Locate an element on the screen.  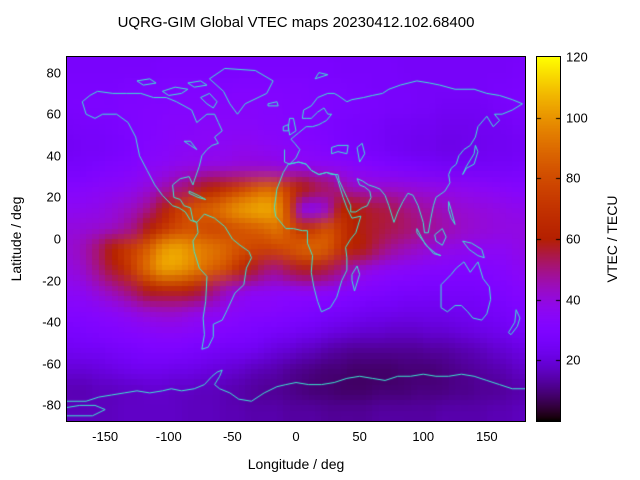
y-axis-label: Latitude / deg is located at coordinates (16, 239).